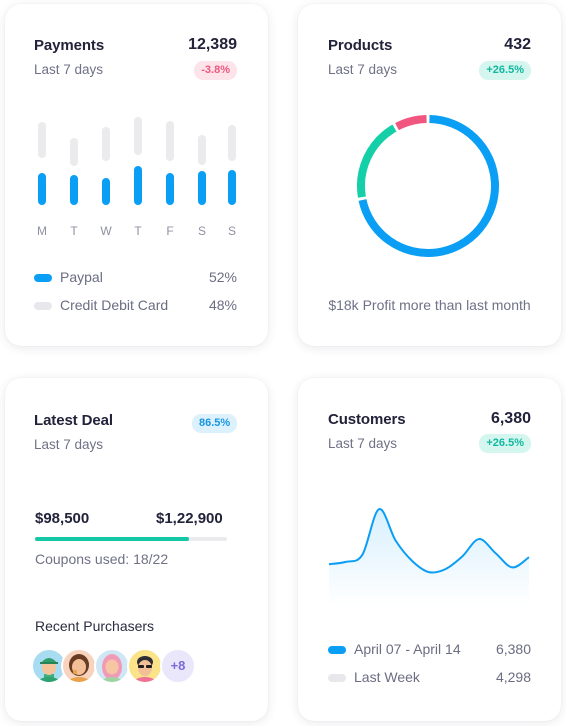  What do you see at coordinates (222, 277) in the screenshot?
I see `paypal-value: 52%` at bounding box center [222, 277].